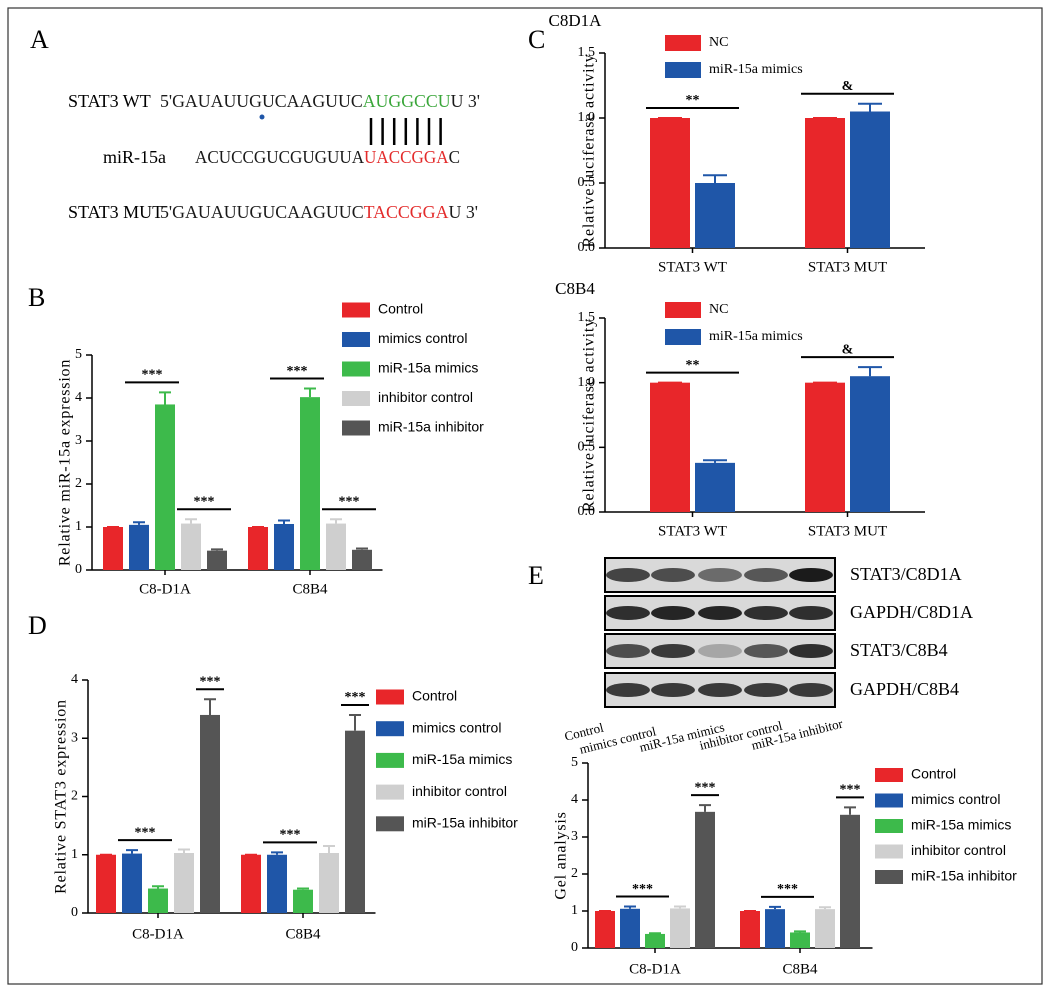 This screenshot has width=1050, height=992. I want to click on legend-label: mimics control, so click(422, 338).